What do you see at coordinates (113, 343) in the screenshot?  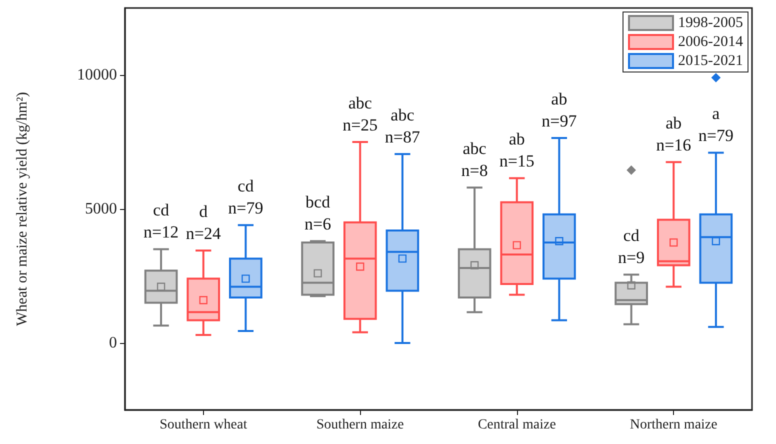 I see `y-tick-label: 0` at bounding box center [113, 343].